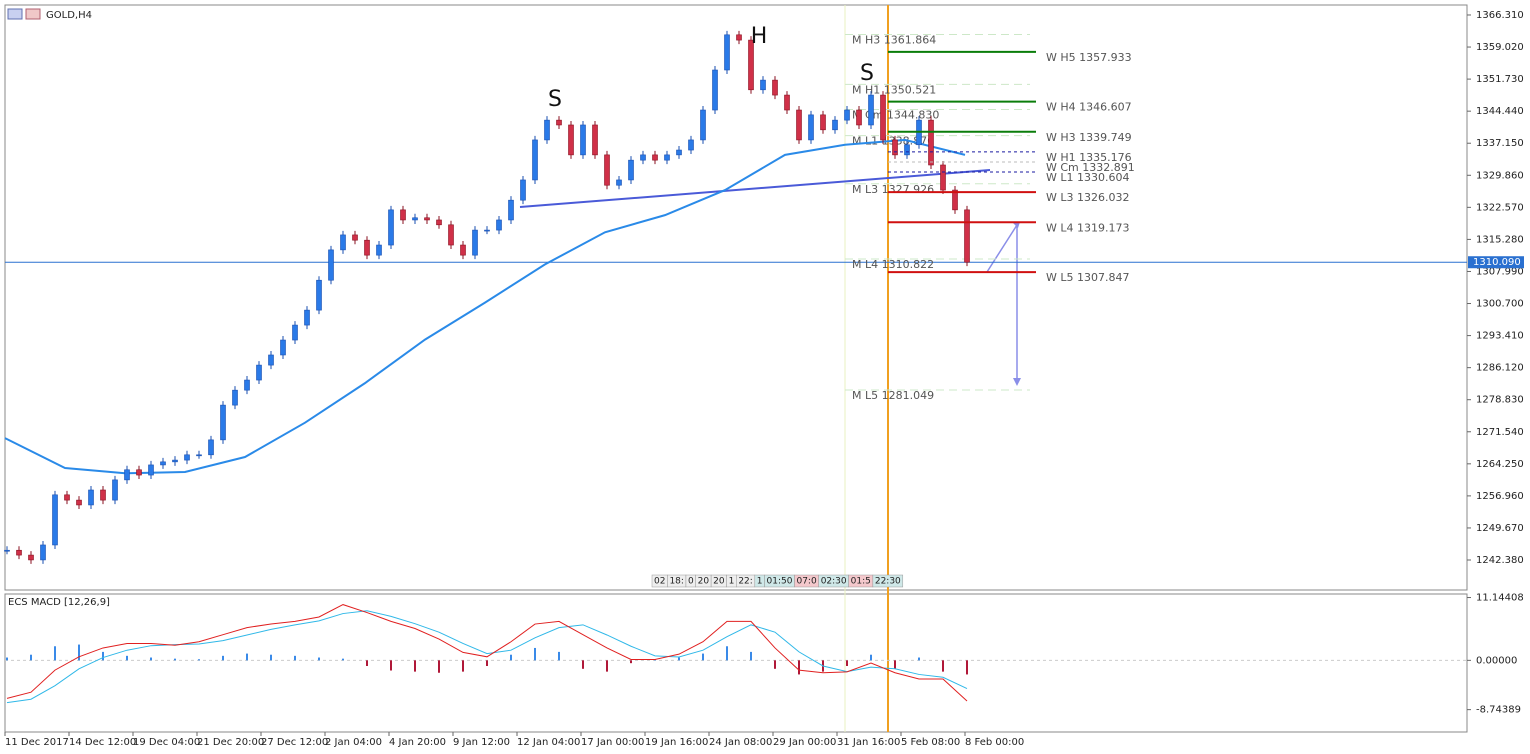 This screenshot has width=1530, height=754. What do you see at coordinates (612, 742) in the screenshot?
I see `time-label: 17 Jan 00:00` at bounding box center [612, 742].